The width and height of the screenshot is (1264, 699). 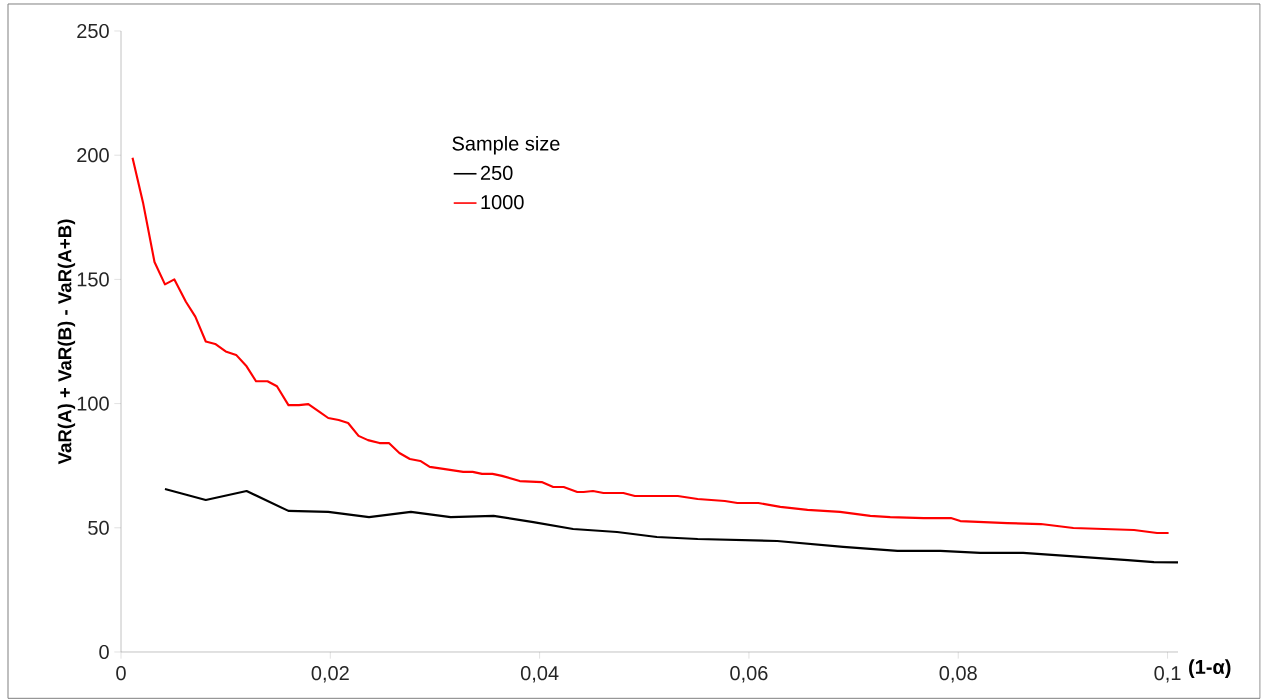 I want to click on y-tick-label: 100, so click(x=93, y=403).